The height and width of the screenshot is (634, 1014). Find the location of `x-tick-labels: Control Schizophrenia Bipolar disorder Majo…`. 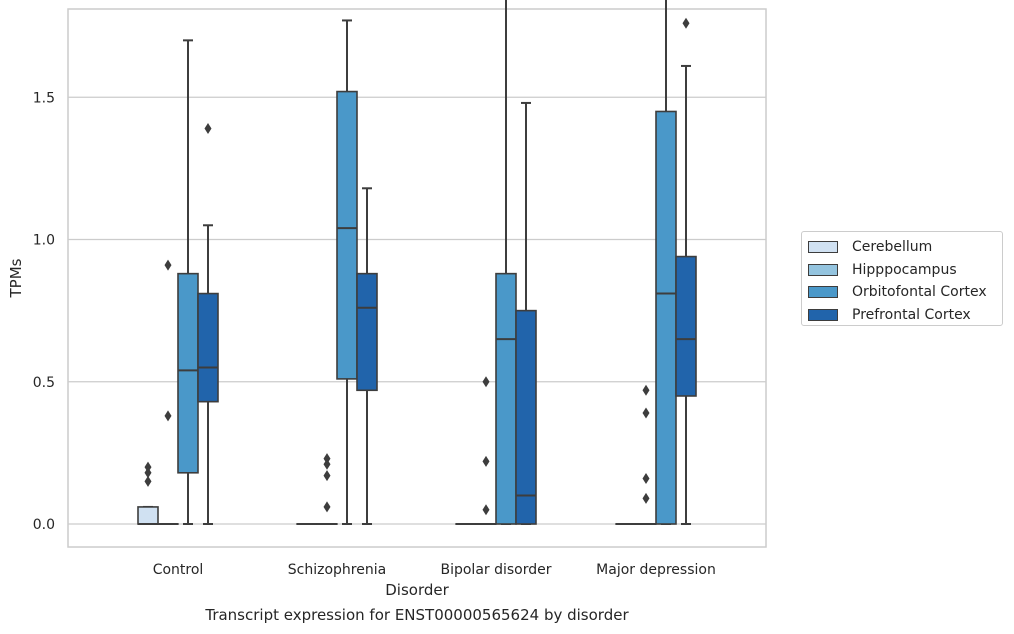

x-tick-labels: Control Schizophrenia Bipolar disorder Majo… is located at coordinates (434, 570).